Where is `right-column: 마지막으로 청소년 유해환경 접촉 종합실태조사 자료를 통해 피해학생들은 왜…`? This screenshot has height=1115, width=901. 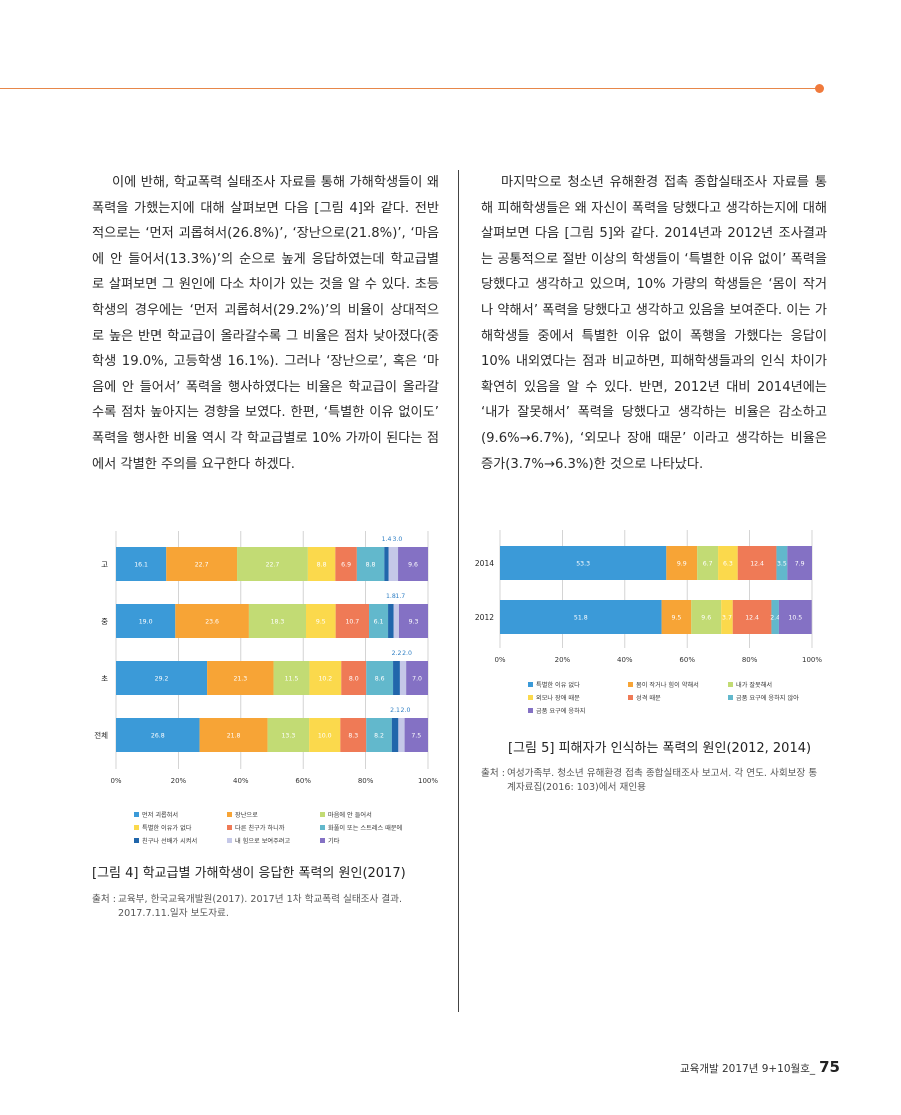 right-column: 마지막으로 청소년 유해환경 접촉 종합실태조사 자료를 통해 피해학생들은 왜… is located at coordinates (654, 323).